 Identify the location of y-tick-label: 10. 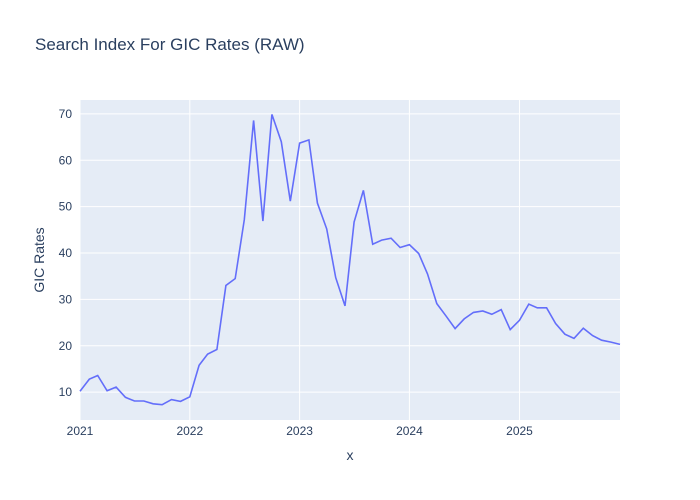
(66, 392).